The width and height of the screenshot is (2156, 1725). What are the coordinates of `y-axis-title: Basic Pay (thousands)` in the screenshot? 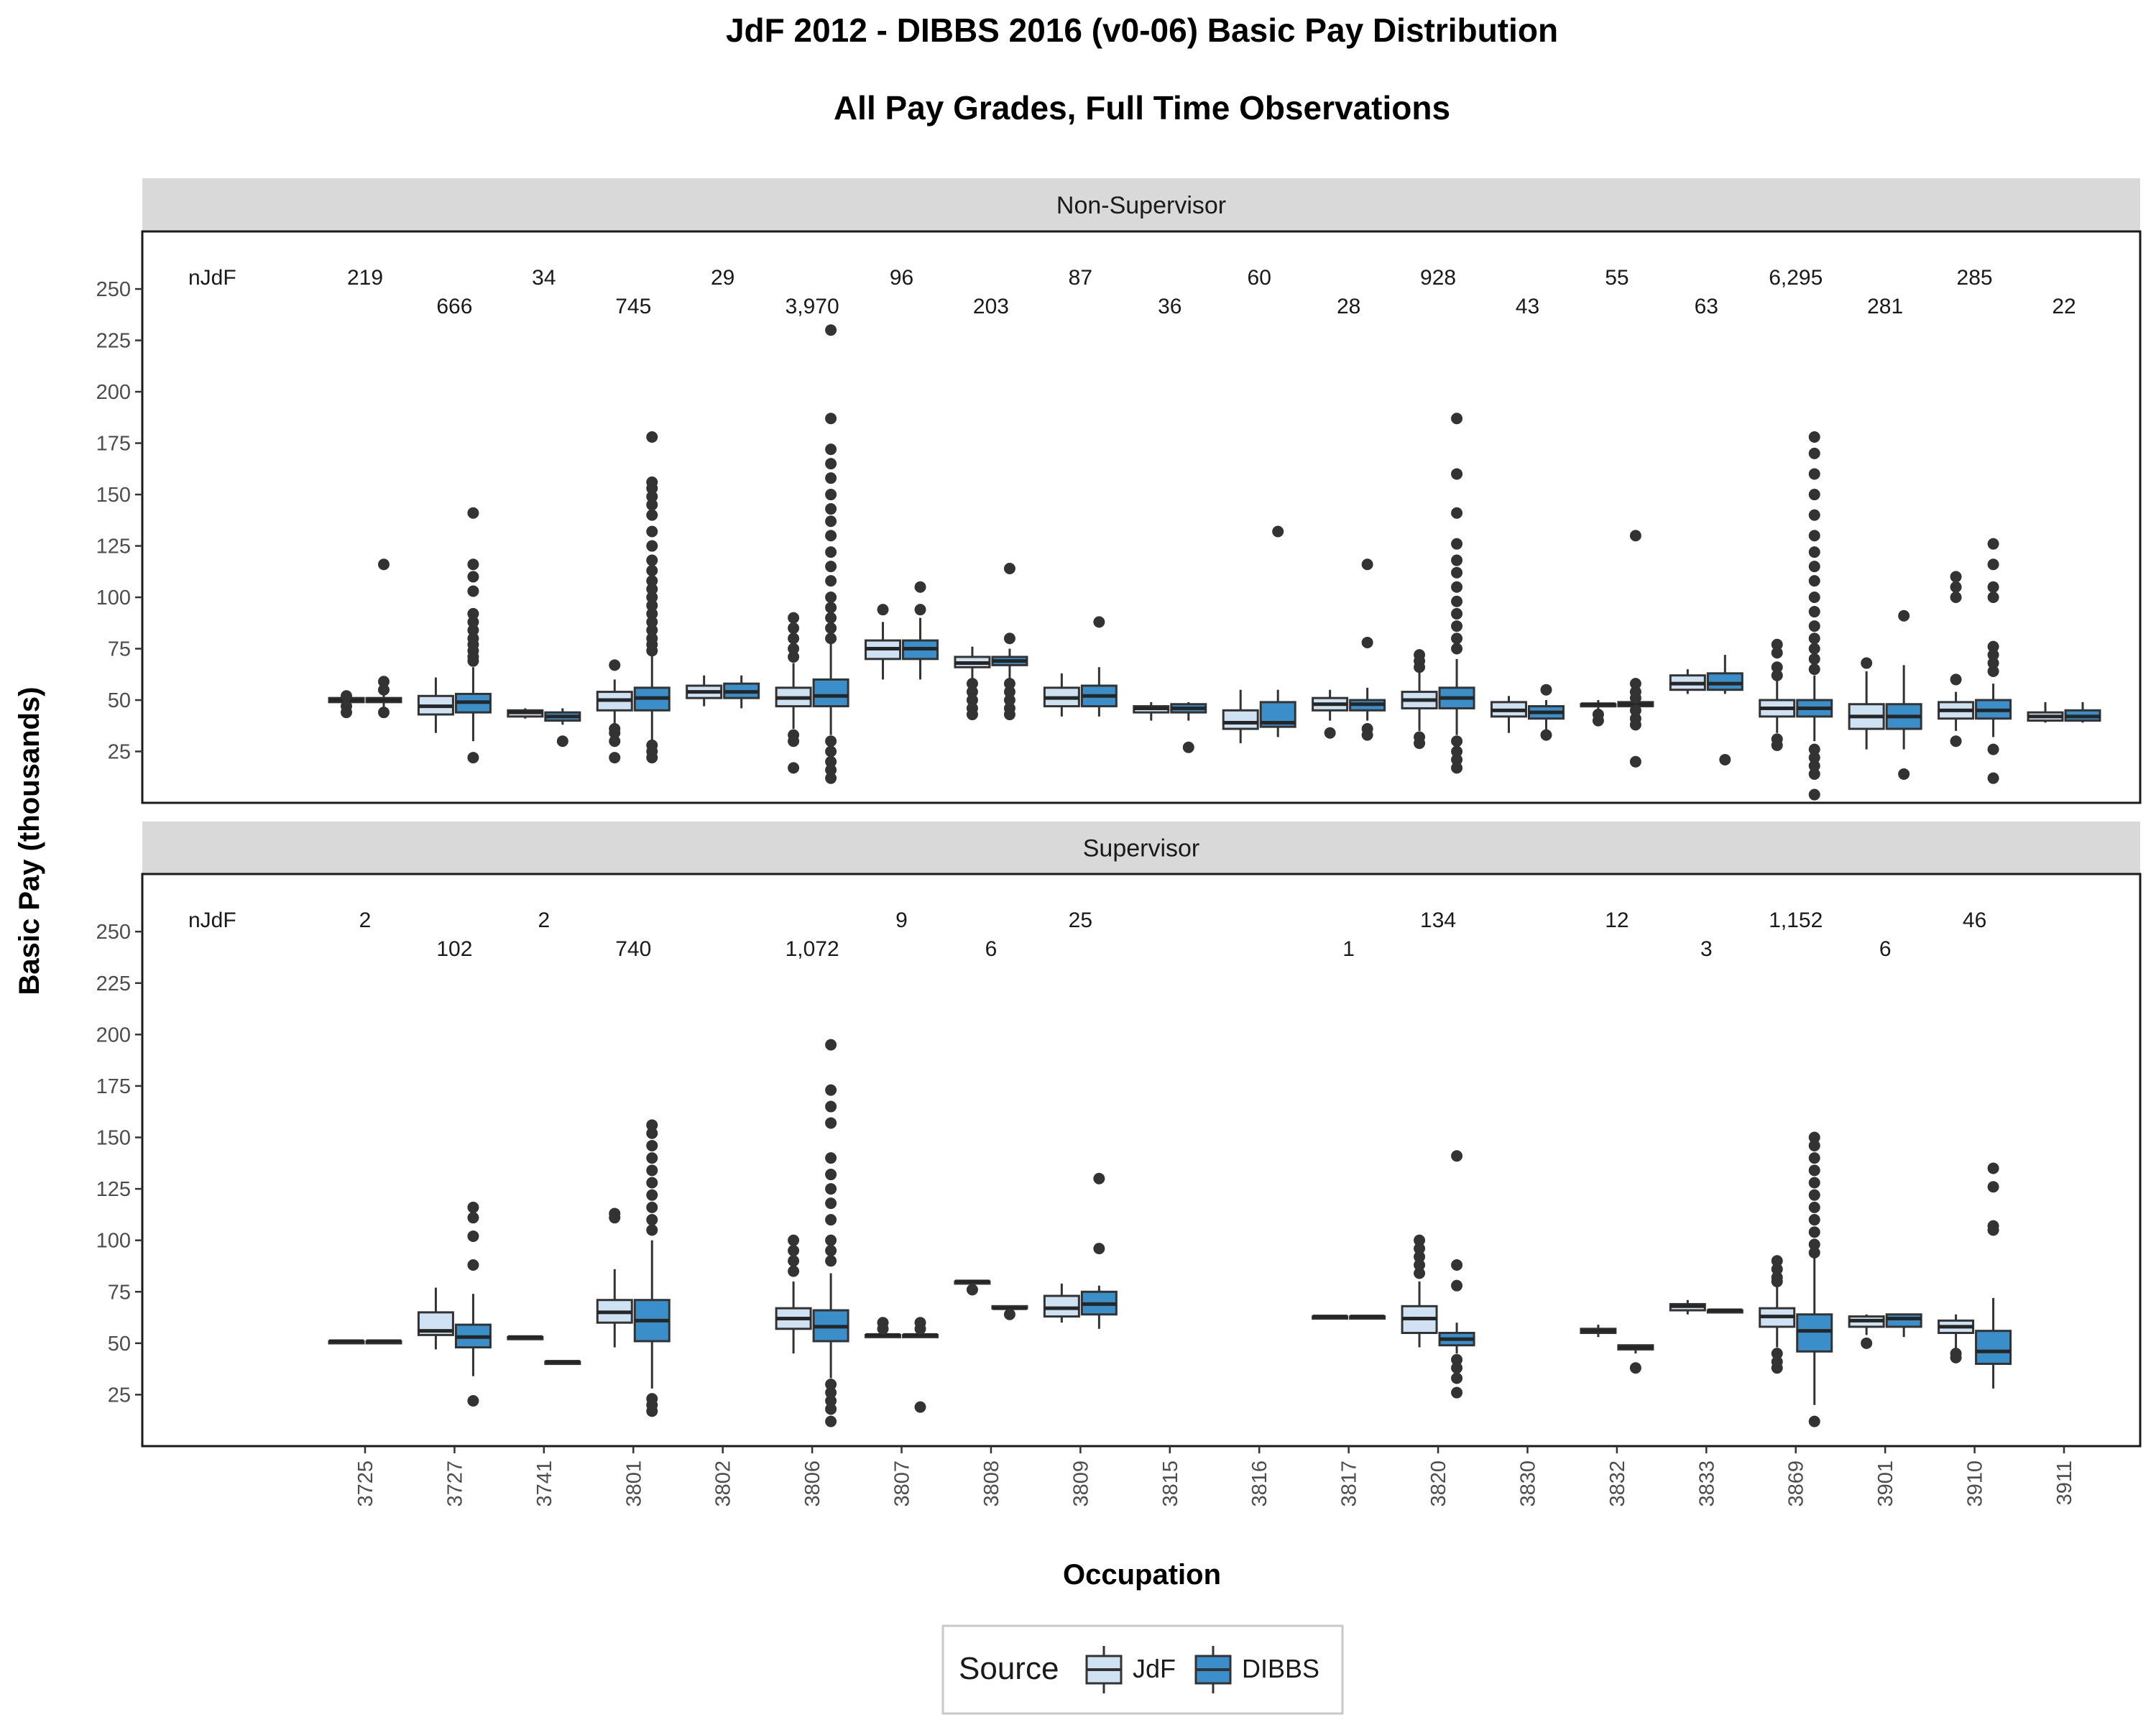 It's located at (30, 840).